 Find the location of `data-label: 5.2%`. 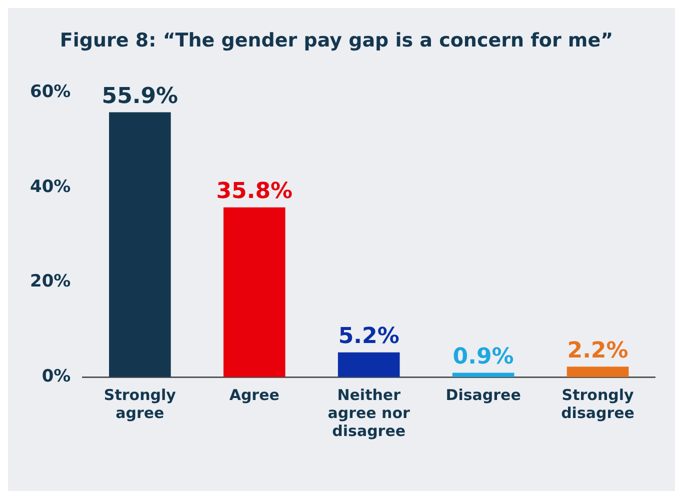

data-label: 5.2% is located at coordinates (369, 337).